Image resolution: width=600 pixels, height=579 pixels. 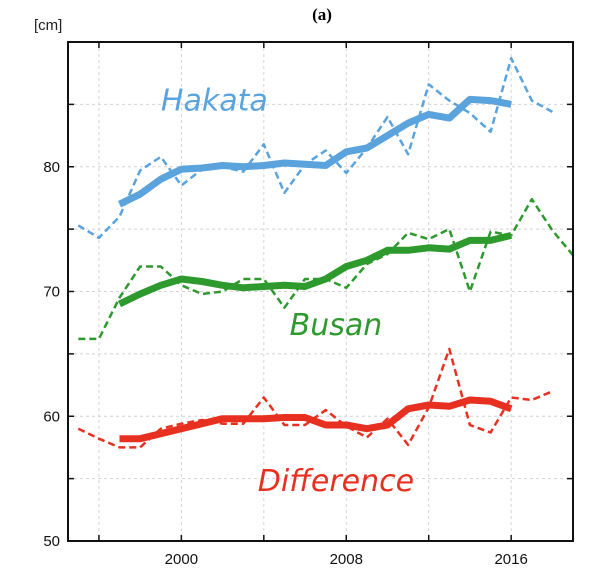 I want to click on hakata-label: Hakata, so click(x=214, y=101).